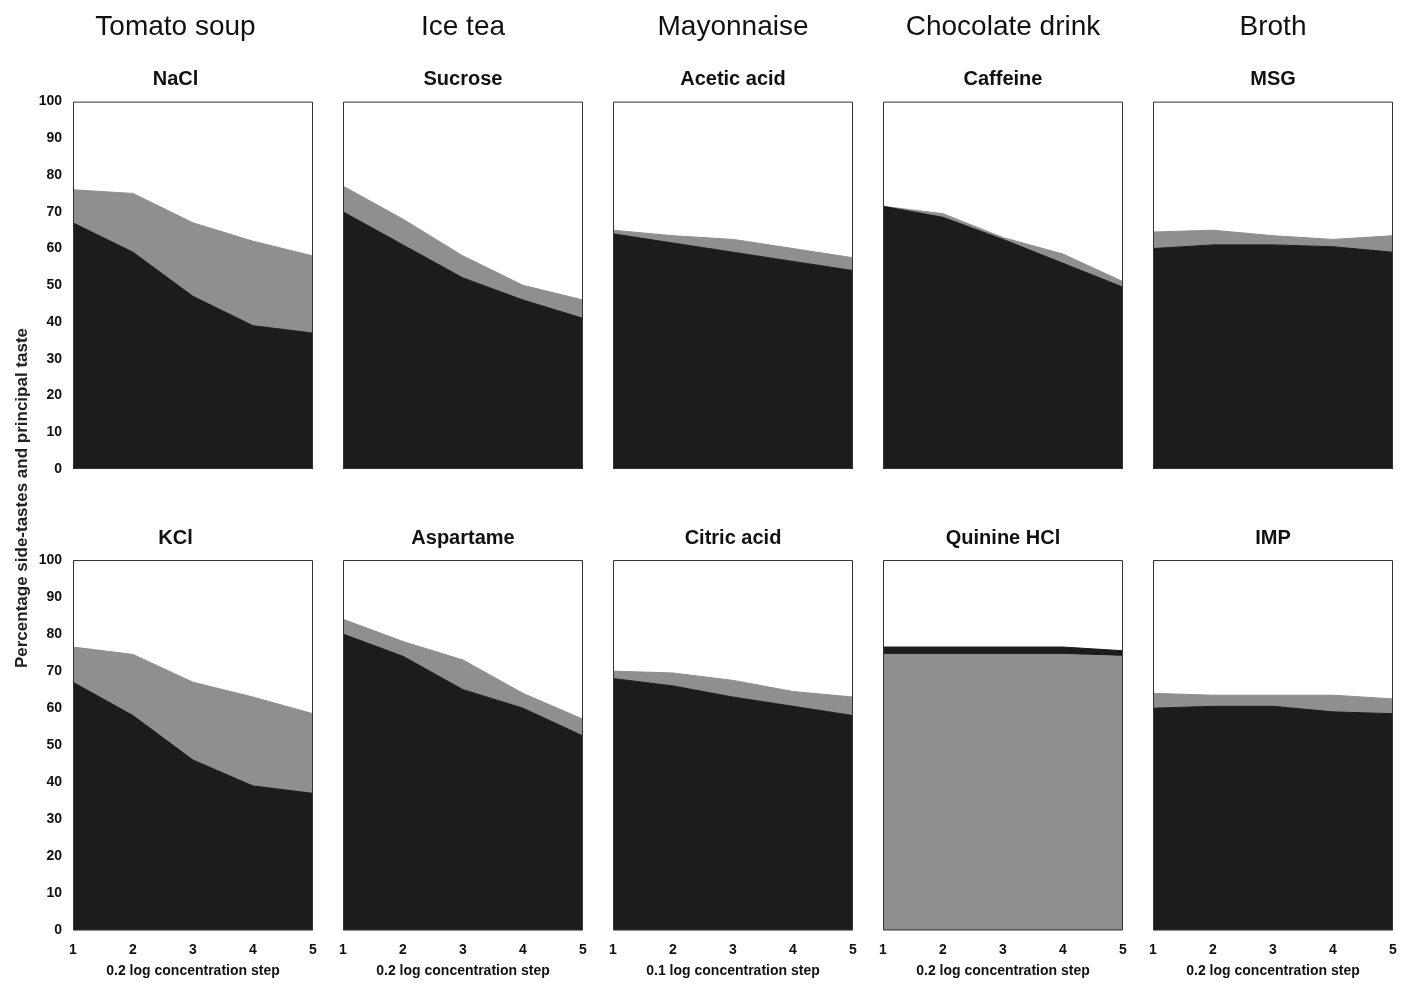  What do you see at coordinates (1003, 78) in the screenshot?
I see `chart-subtitle: Caffeine` at bounding box center [1003, 78].